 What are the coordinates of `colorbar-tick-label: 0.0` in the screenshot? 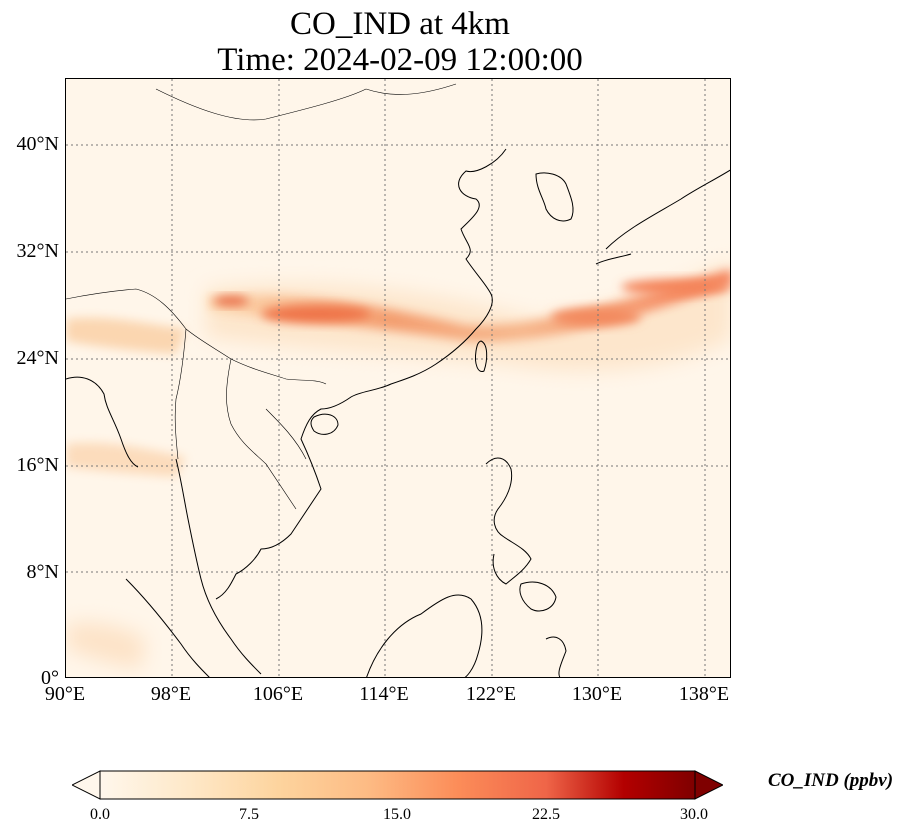 It's located at (100, 814).